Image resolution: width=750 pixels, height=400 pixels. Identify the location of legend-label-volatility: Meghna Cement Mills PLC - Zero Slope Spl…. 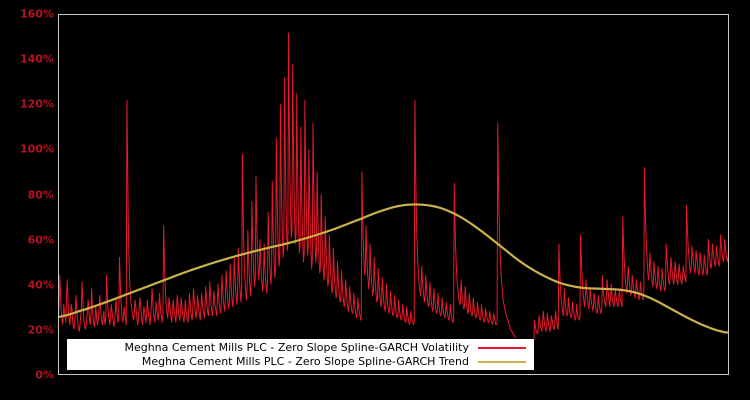
(296, 347).